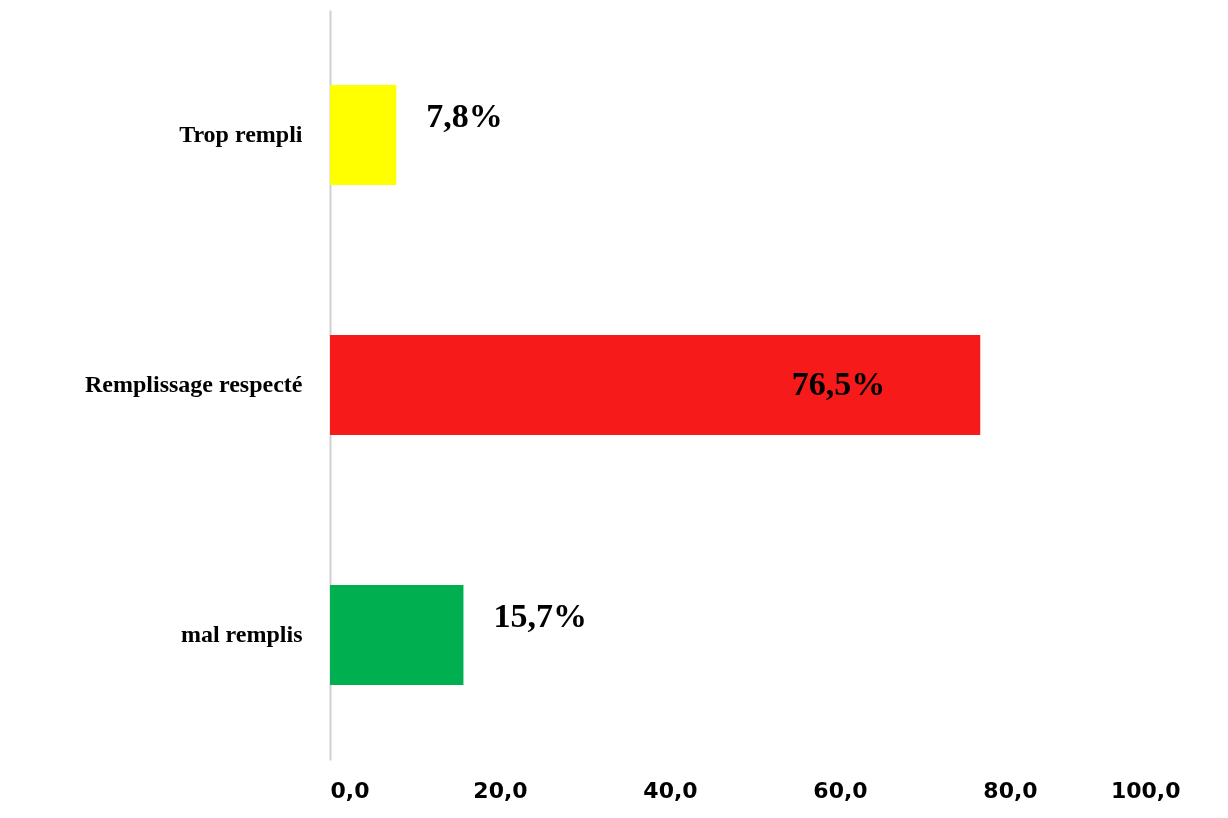  What do you see at coordinates (838, 383) in the screenshot?
I see `data-label: 76,5%` at bounding box center [838, 383].